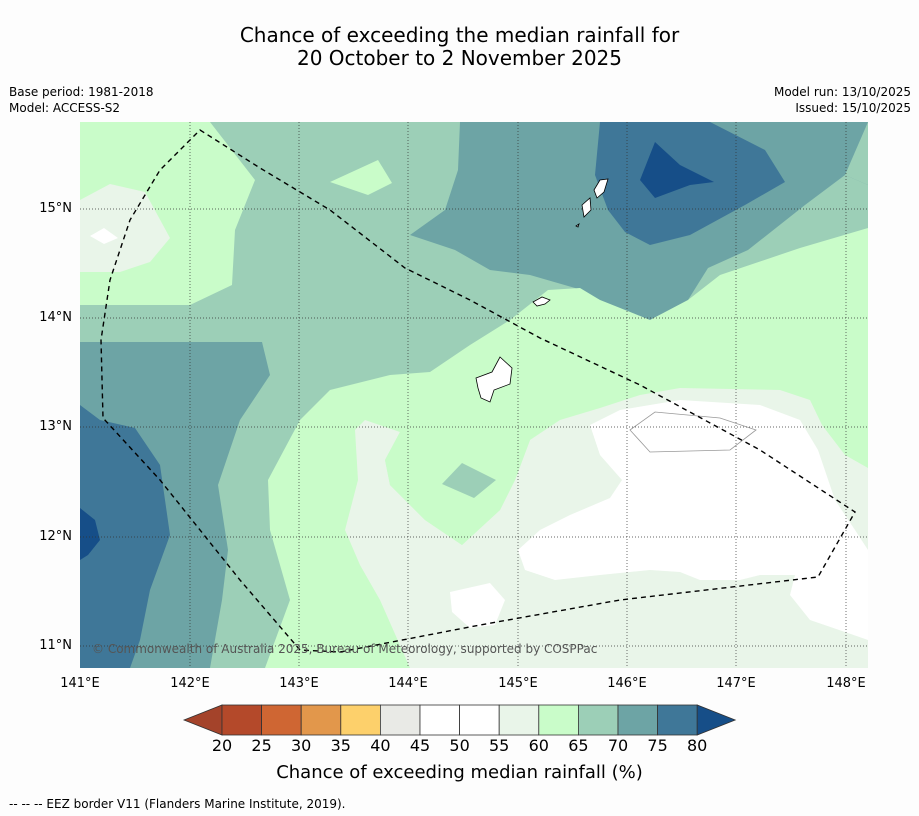 The width and height of the screenshot is (919, 816). What do you see at coordinates (853, 108) in the screenshot?
I see `issued-label: Issued: 15/10/2025` at bounding box center [853, 108].